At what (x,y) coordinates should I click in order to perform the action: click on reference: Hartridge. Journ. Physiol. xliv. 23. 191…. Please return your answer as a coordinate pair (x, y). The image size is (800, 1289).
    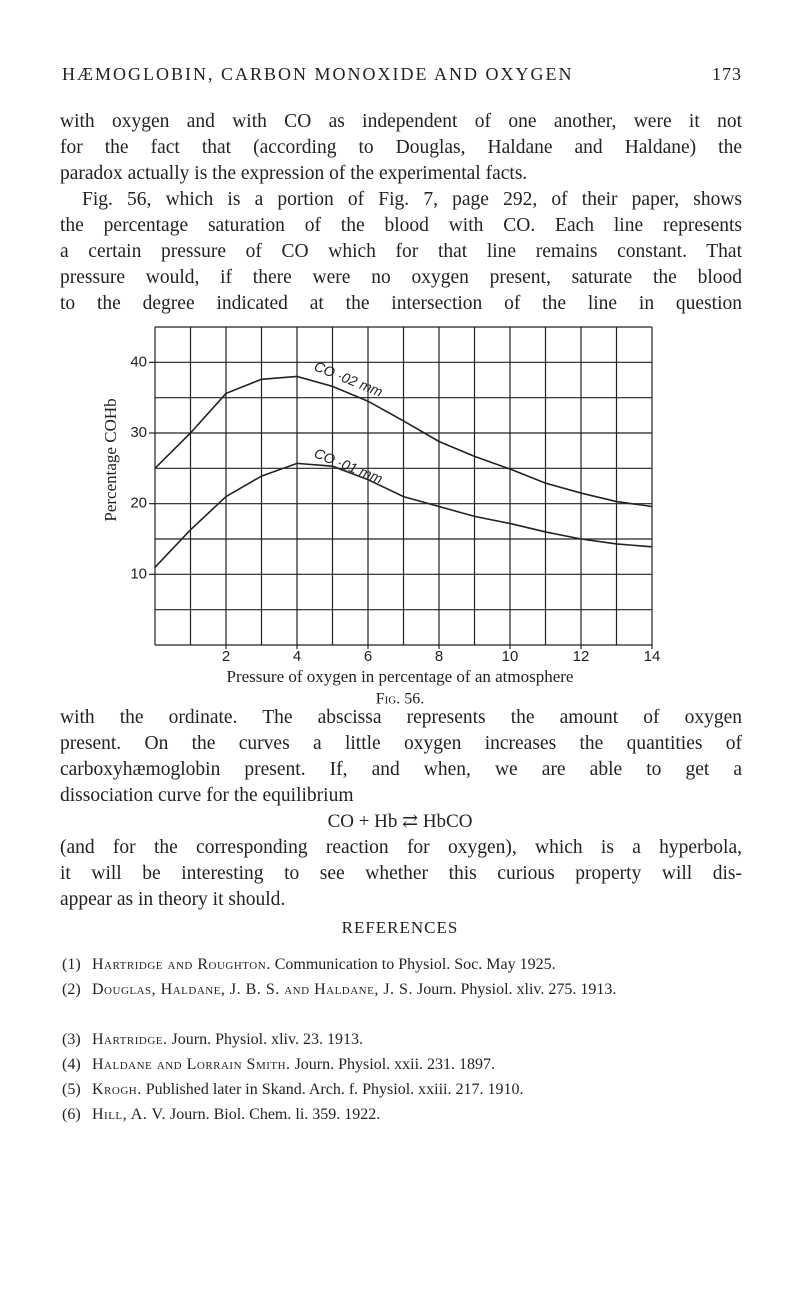
    Looking at the image, I should click on (417, 1039).